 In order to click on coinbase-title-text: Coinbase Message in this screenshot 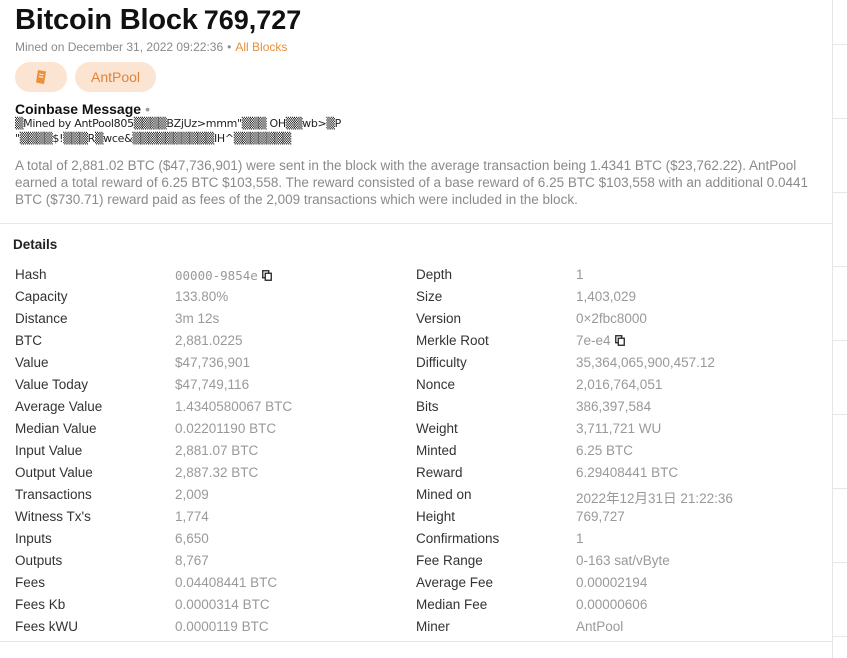, I will do `click(78, 109)`.